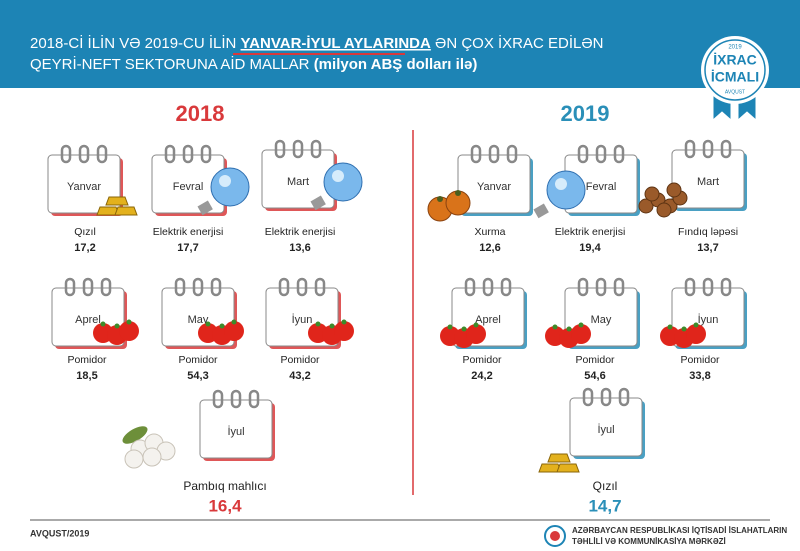 The width and height of the screenshot is (800, 551). What do you see at coordinates (188, 187) in the screenshot?
I see `calendar-month: Fevral` at bounding box center [188, 187].